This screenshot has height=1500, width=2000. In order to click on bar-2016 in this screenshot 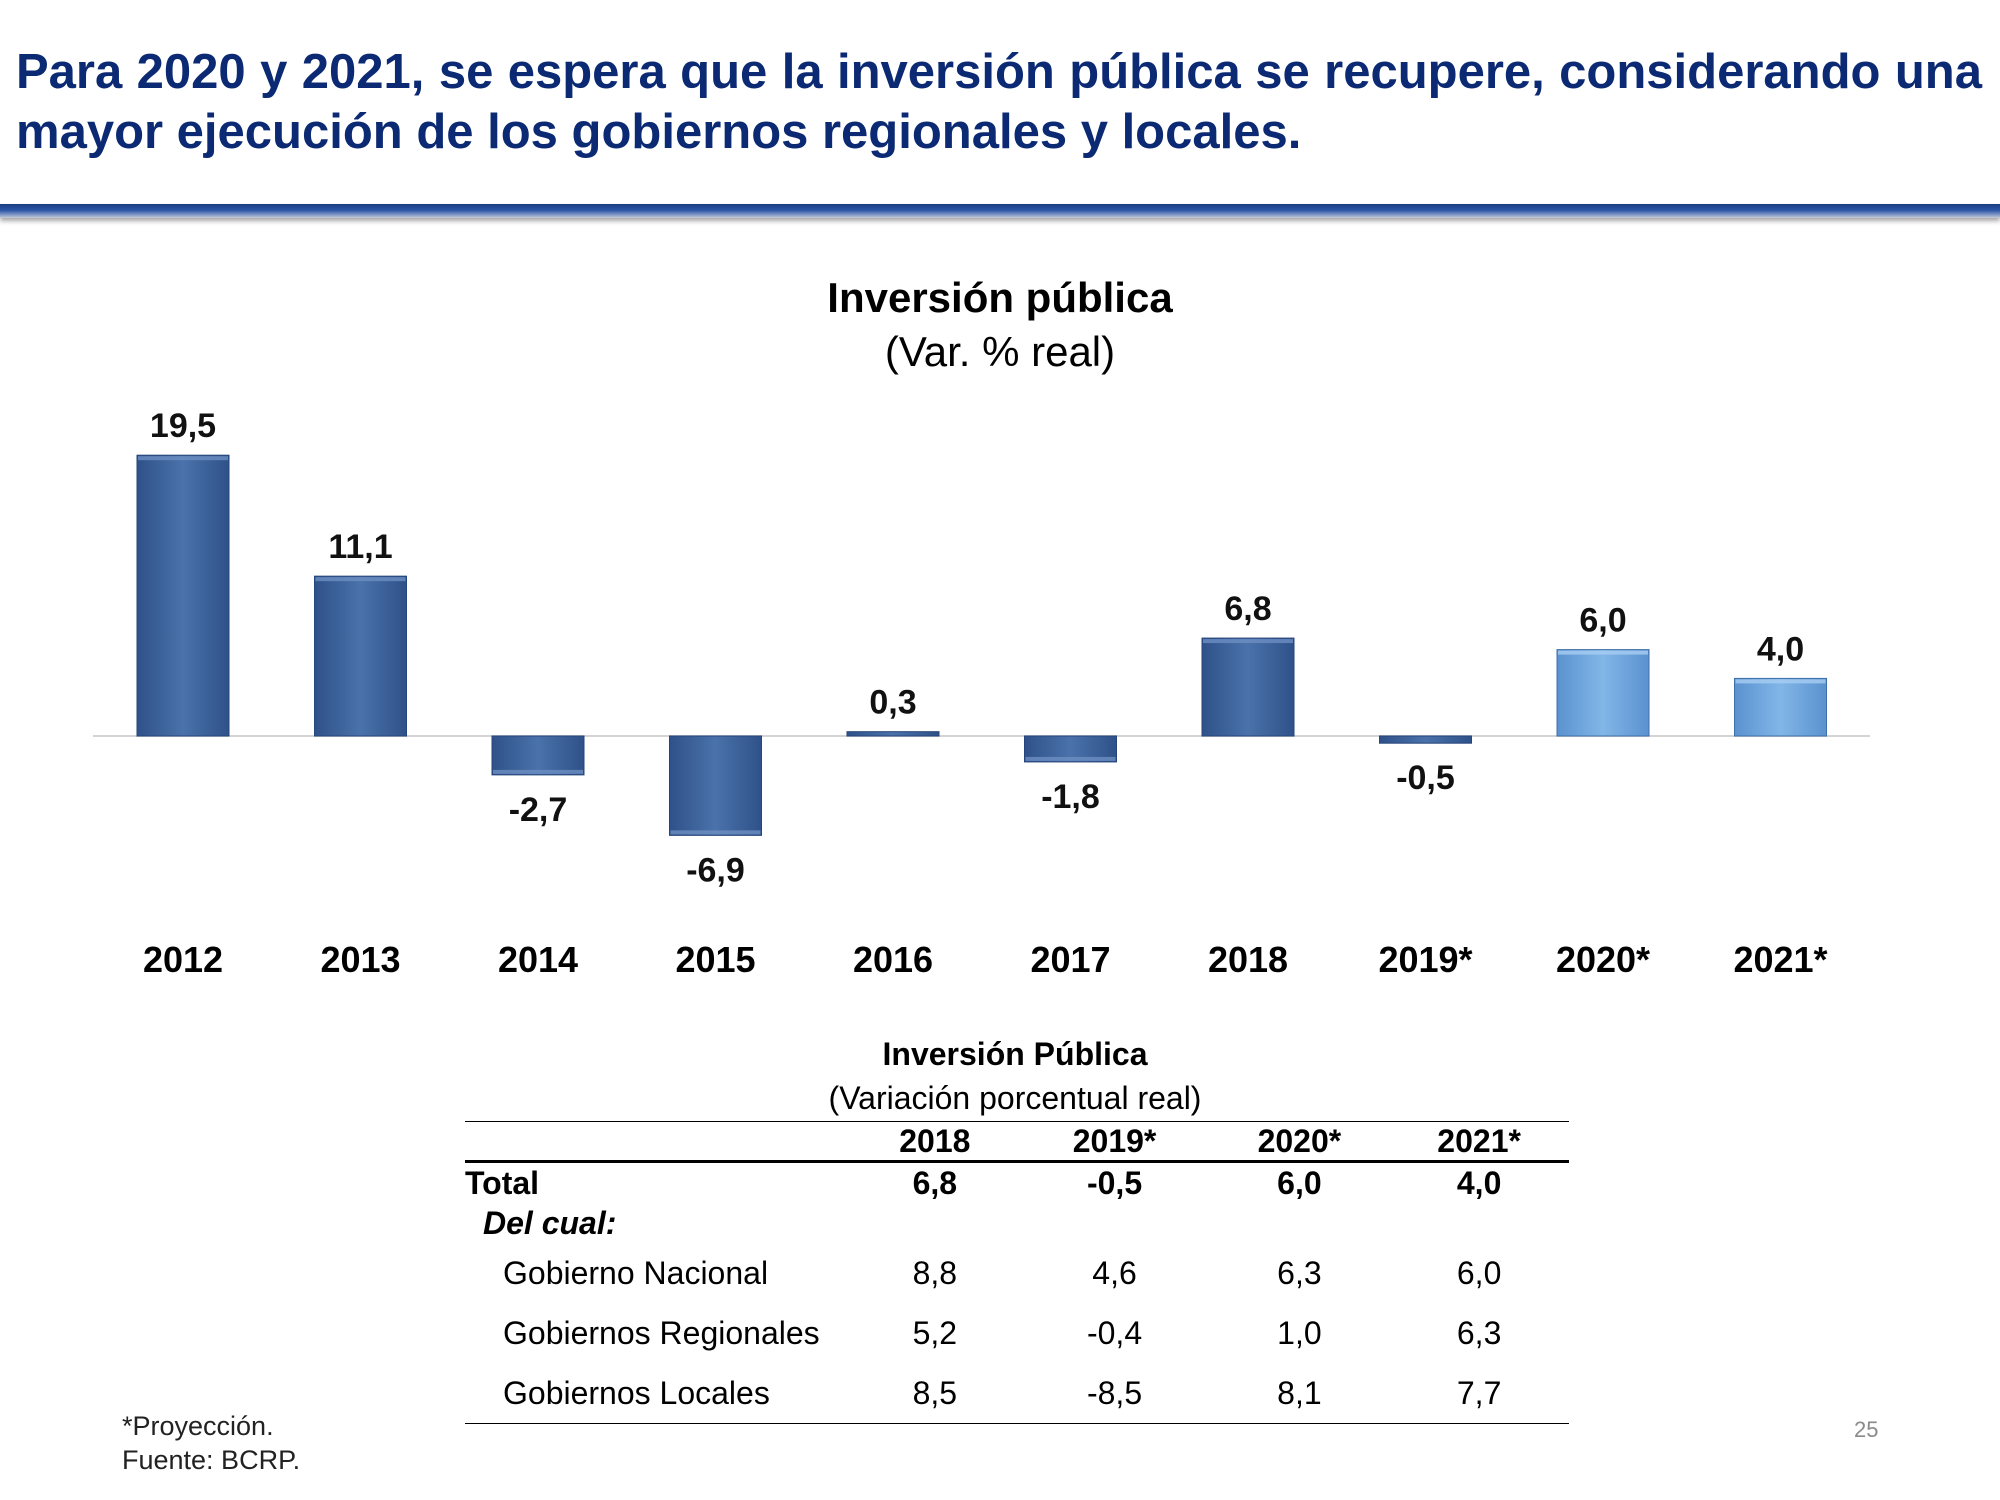, I will do `click(893, 734)`.